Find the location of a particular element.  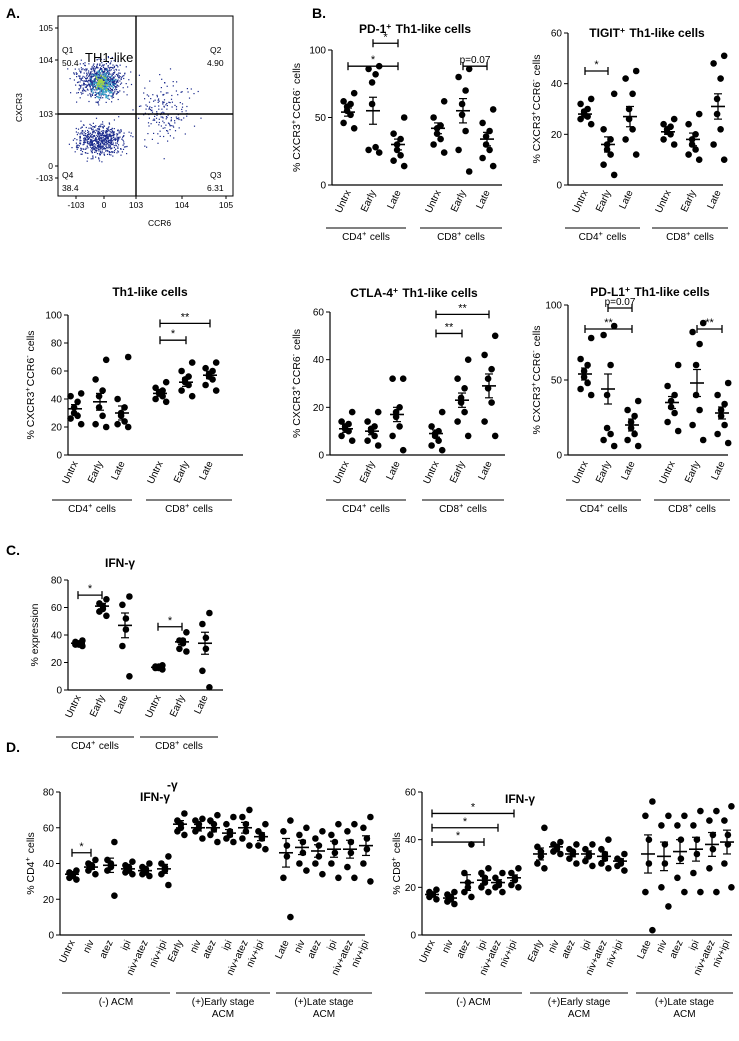

chart-title: PD-L1+ Th1-like cells is located at coordinates (650, 291).